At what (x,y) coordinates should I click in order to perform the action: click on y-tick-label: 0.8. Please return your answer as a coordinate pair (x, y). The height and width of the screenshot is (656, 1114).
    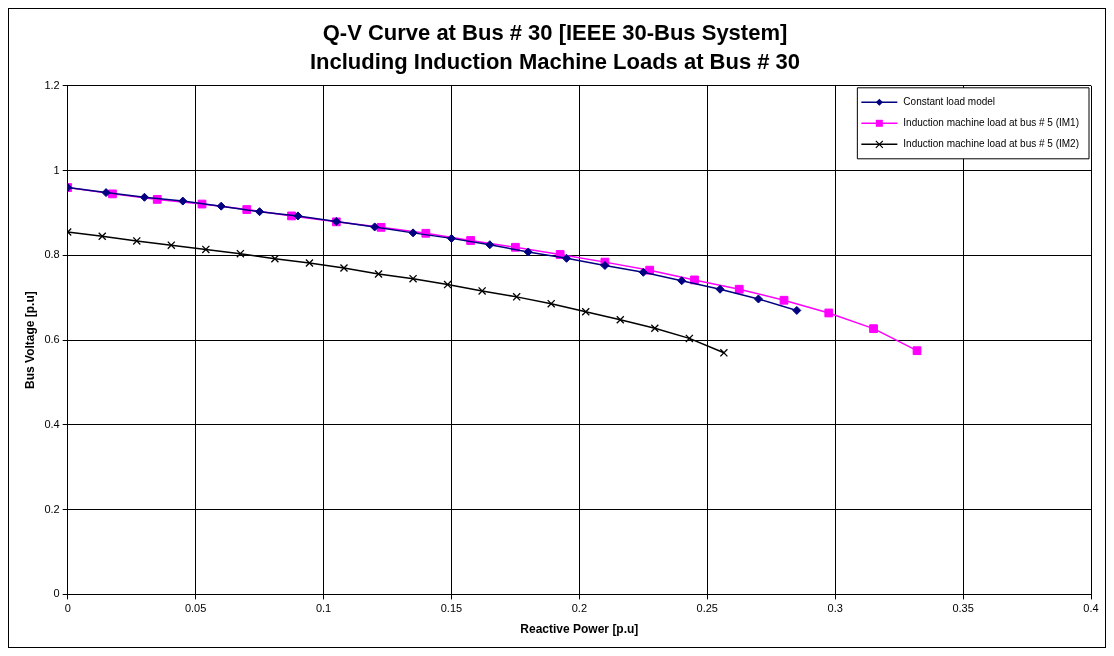
    Looking at the image, I should click on (52, 254).